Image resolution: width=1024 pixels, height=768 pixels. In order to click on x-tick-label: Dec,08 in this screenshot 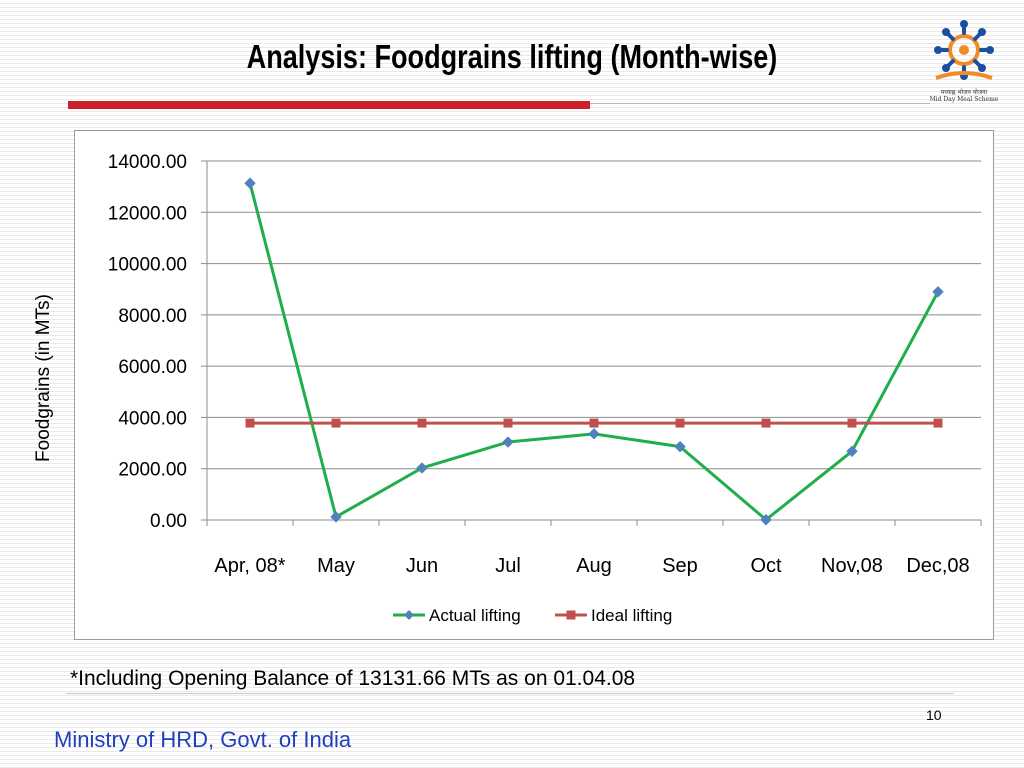, I will do `click(937, 566)`.